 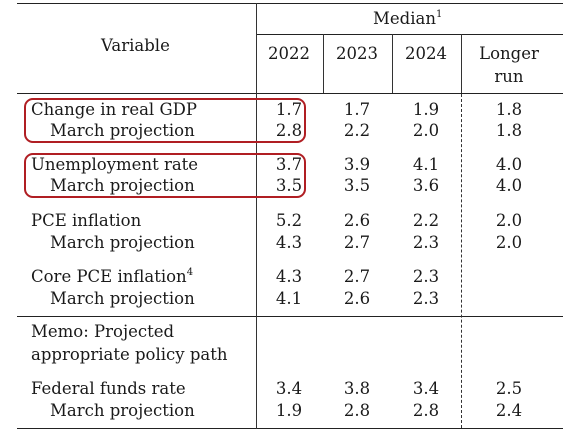 I want to click on cell-pce-longer-run: 2.0, so click(x=509, y=220).